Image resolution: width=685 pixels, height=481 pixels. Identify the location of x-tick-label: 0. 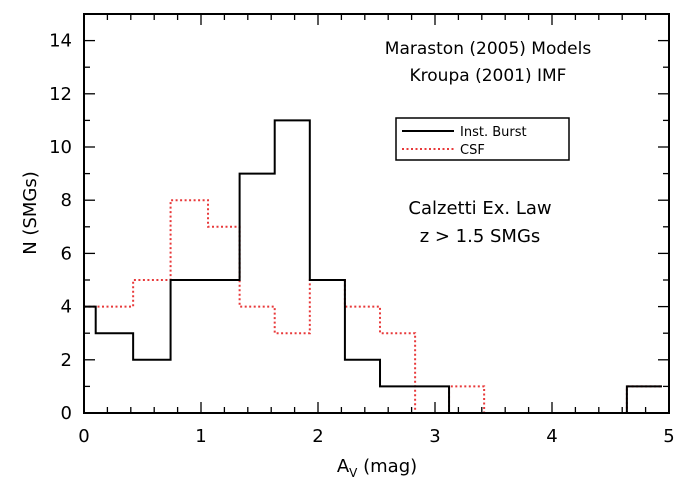
(83, 436).